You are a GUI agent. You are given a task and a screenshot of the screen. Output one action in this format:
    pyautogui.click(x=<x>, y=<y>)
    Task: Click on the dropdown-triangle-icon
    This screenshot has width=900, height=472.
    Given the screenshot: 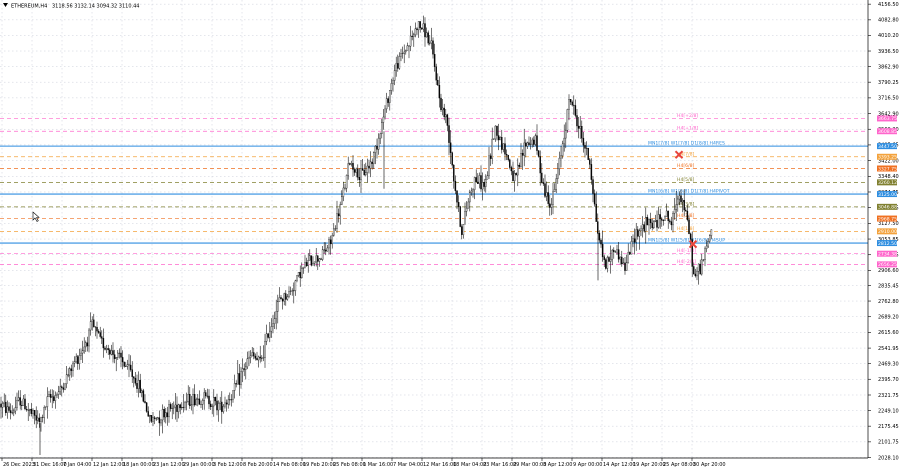 What is the action you would take?
    pyautogui.click(x=5, y=5)
    